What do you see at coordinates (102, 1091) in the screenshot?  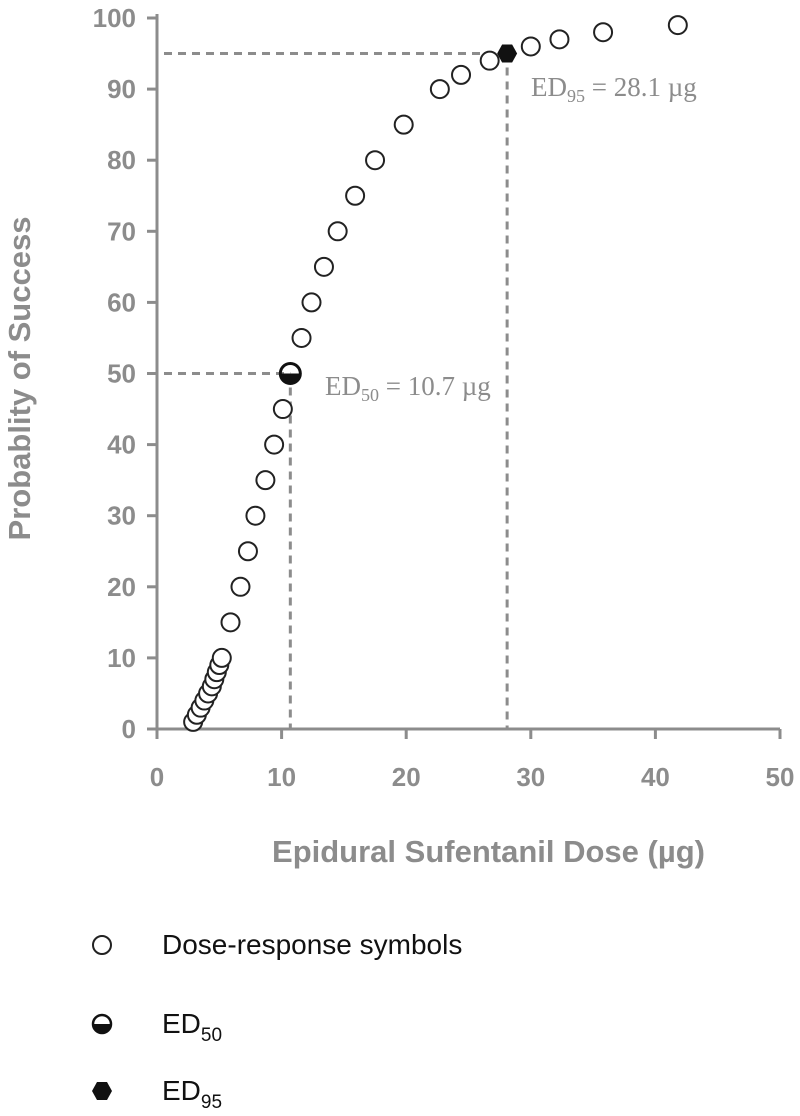 I see `filled-hexagon-icon` at bounding box center [102, 1091].